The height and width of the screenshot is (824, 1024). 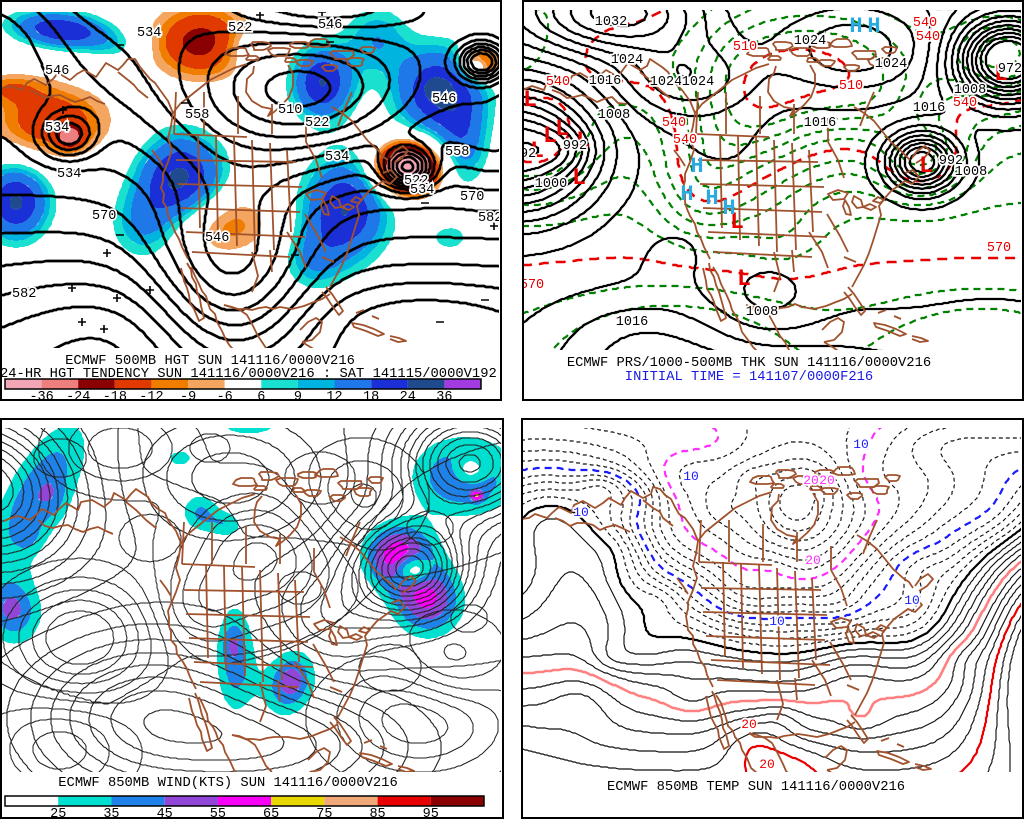 What do you see at coordinates (111, 813) in the screenshot?
I see `svg-text: 35` at bounding box center [111, 813].